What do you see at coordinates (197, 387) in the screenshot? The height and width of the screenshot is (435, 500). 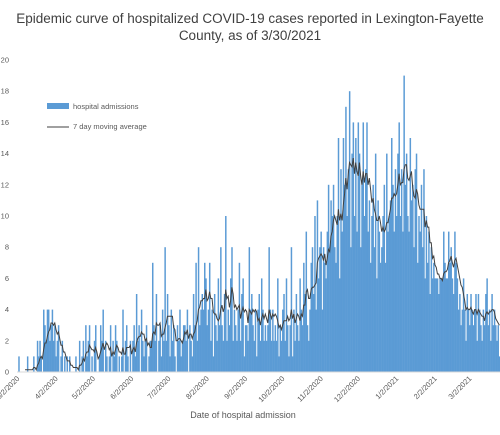 I see `x-tick-label: 8/2/2020` at bounding box center [197, 387].